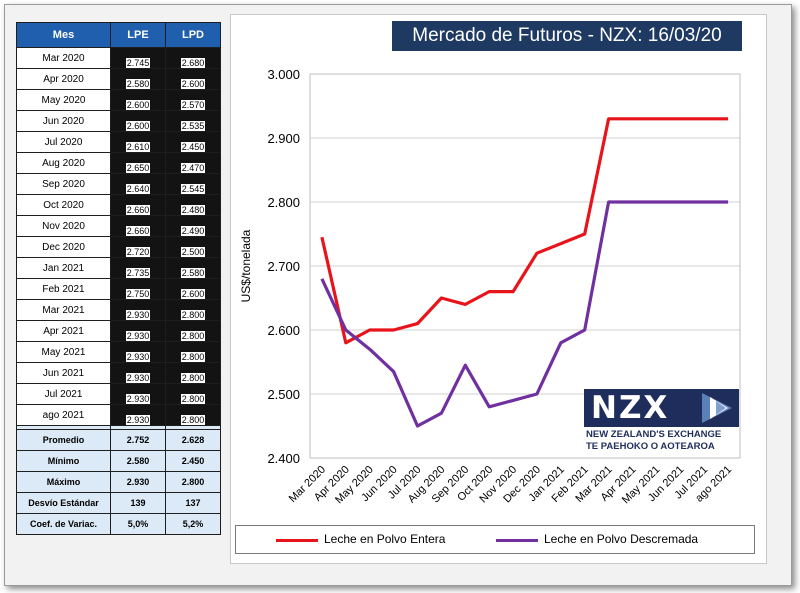 This screenshot has width=800, height=593. What do you see at coordinates (63, 184) in the screenshot?
I see `row-month: Sep 2020` at bounding box center [63, 184].